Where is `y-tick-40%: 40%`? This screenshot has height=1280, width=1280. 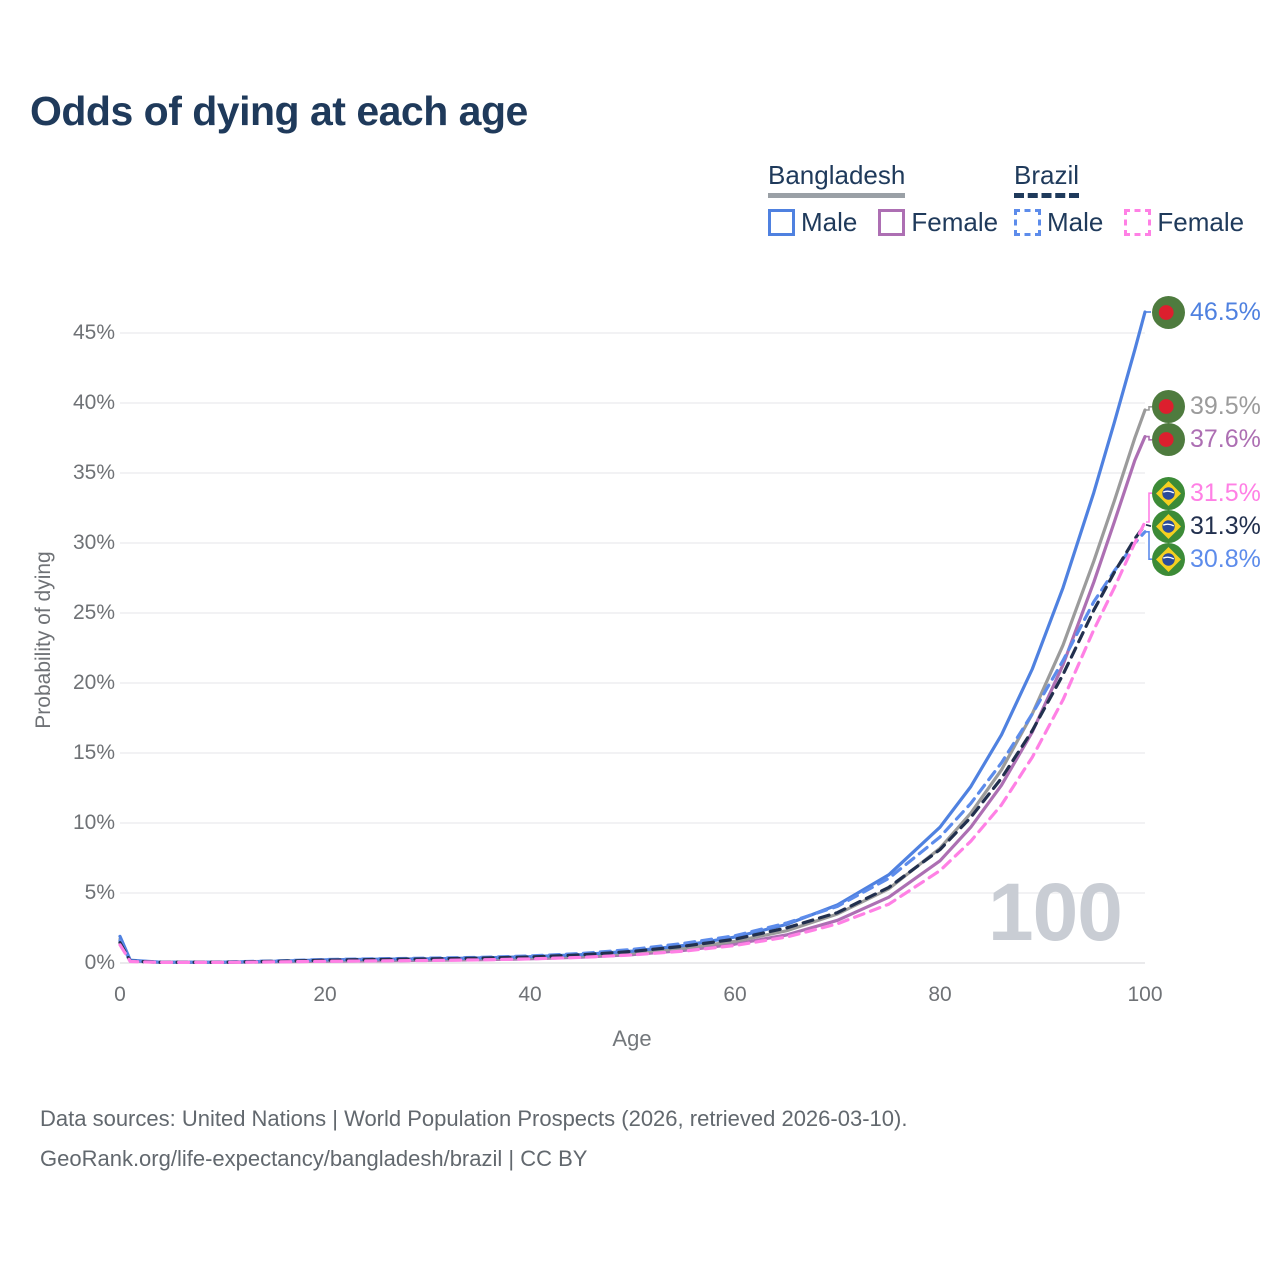
y-tick-40%: 40% is located at coordinates (93, 402).